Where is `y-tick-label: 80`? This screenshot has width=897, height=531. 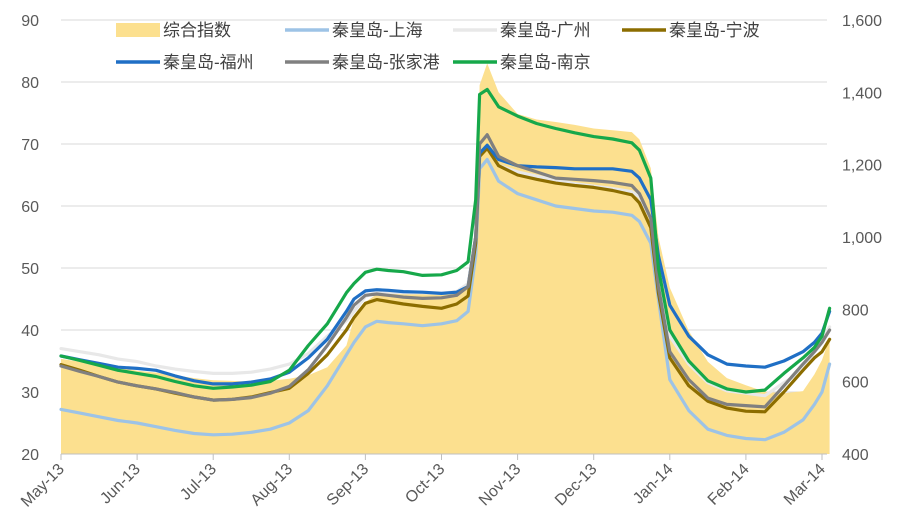 y-tick-label: 80 is located at coordinates (30, 83).